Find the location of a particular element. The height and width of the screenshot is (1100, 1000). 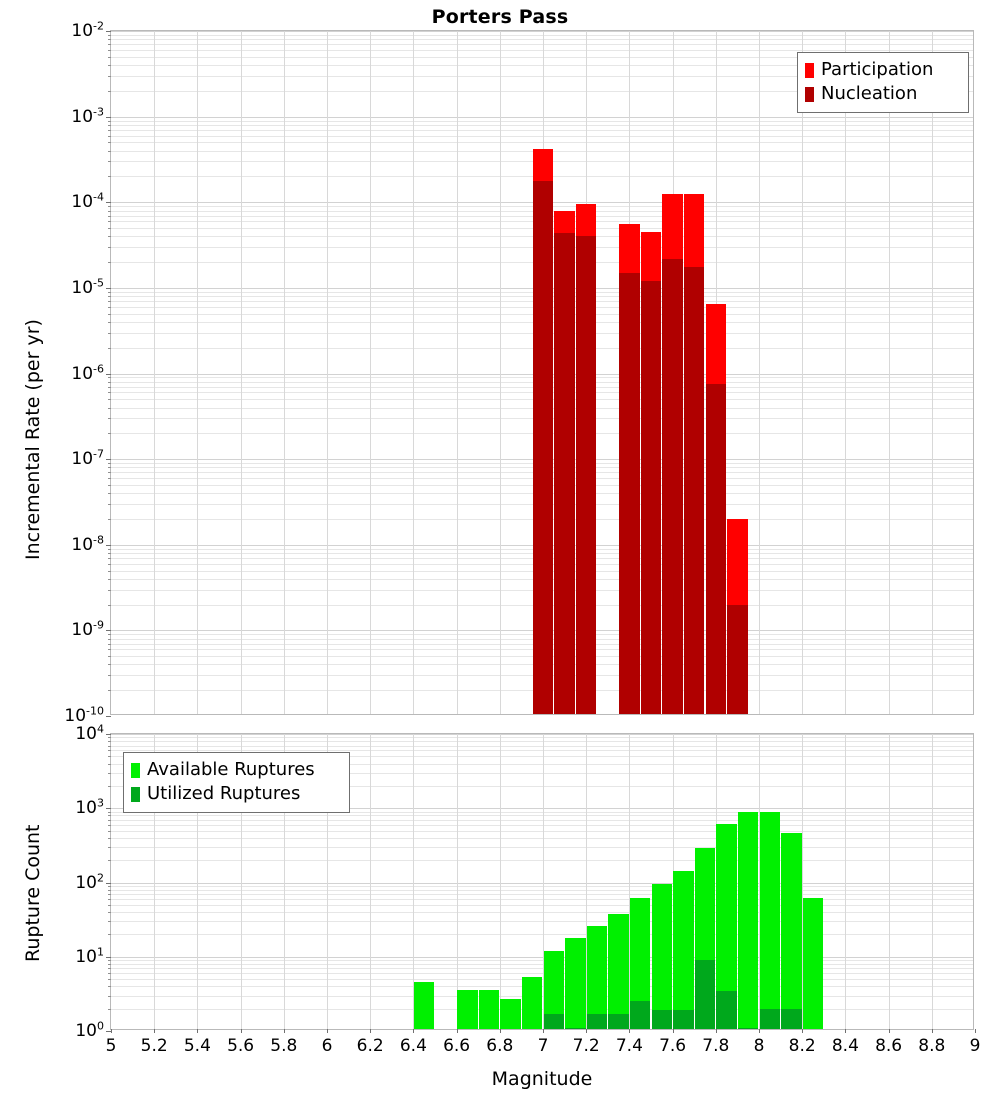

y-tick-label: 10³ is located at coordinates (89, 807).